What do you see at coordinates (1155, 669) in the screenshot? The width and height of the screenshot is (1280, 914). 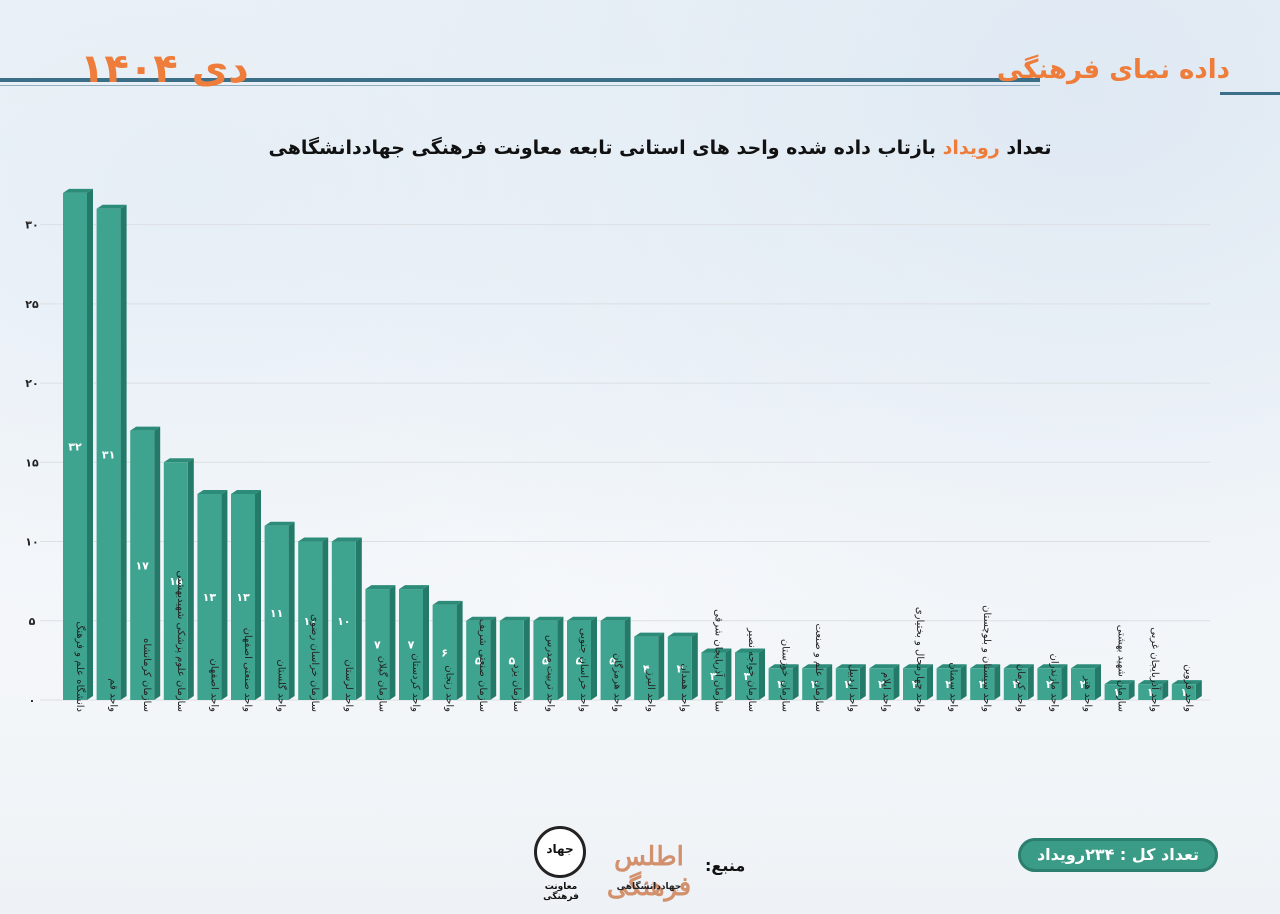 I see `x-category-label: واحد آذربایجان غربی` at bounding box center [1155, 669].